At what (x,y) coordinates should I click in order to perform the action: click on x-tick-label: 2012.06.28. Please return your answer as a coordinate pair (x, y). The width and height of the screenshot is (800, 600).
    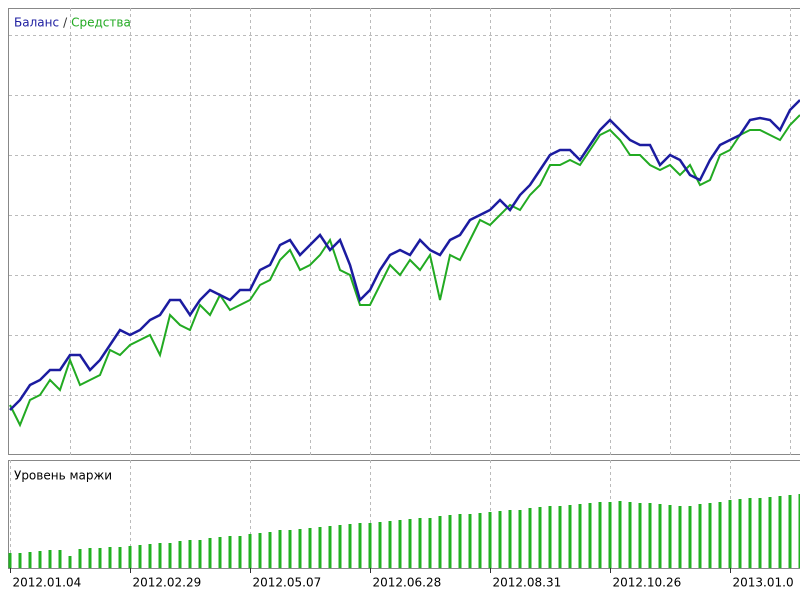
    Looking at the image, I should click on (407, 583).